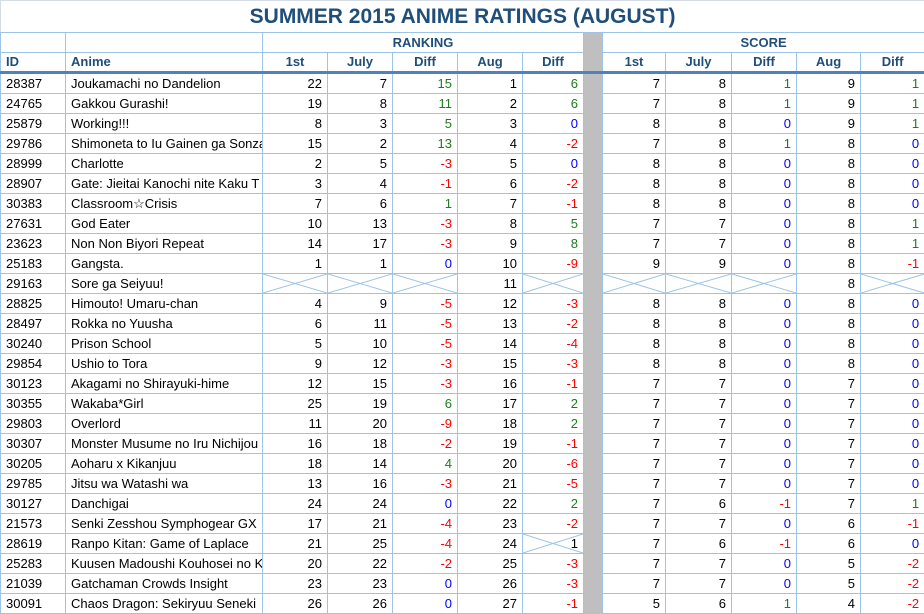  What do you see at coordinates (295, 323) in the screenshot?
I see `cell-ranking-1st: 6` at bounding box center [295, 323].